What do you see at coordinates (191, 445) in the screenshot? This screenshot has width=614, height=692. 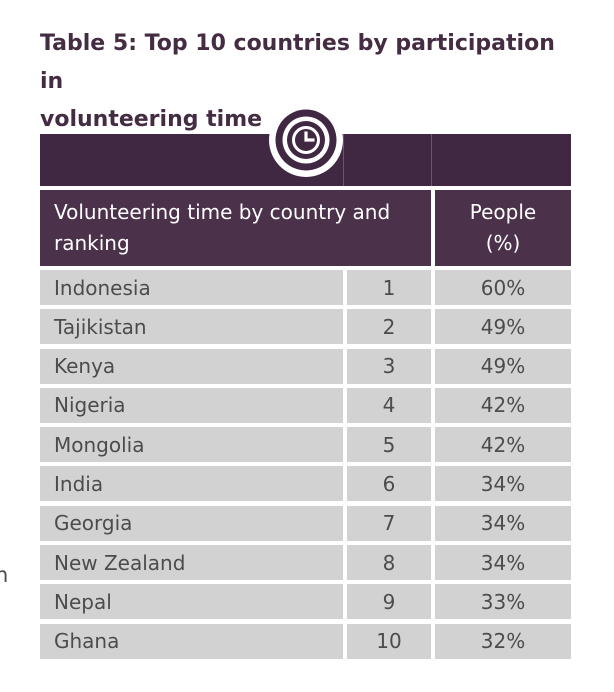 I see `country-cell: Mongolia` at bounding box center [191, 445].